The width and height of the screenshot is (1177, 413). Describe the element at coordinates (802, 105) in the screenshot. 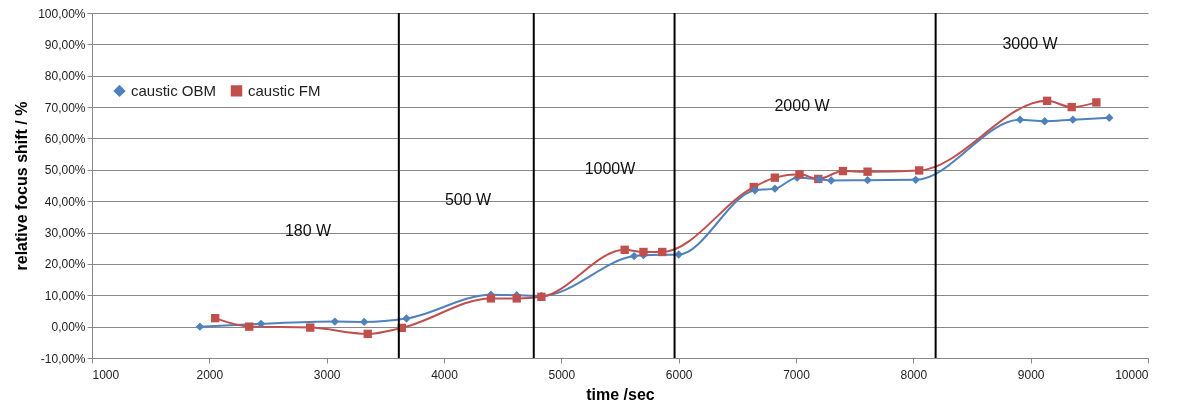

I see `annotation: 2000 W` at that location.